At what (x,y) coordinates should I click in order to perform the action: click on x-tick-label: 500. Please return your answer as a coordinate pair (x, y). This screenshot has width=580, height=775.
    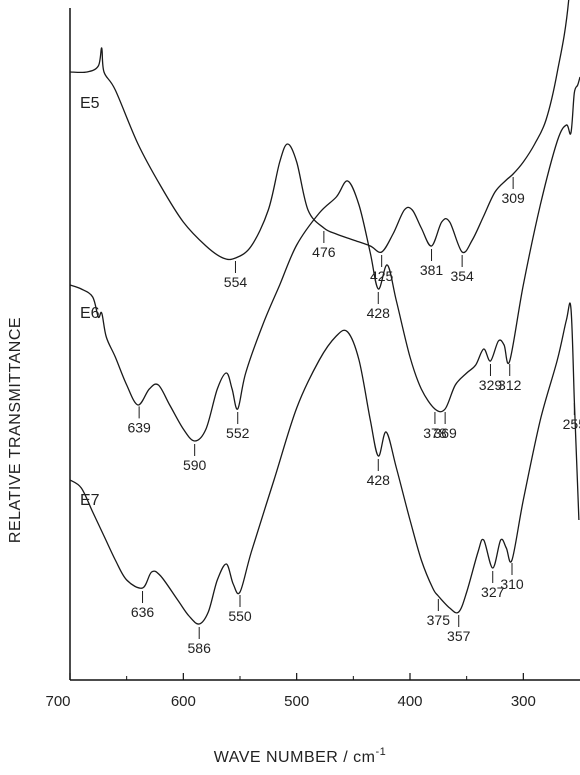
    Looking at the image, I should click on (296, 701).